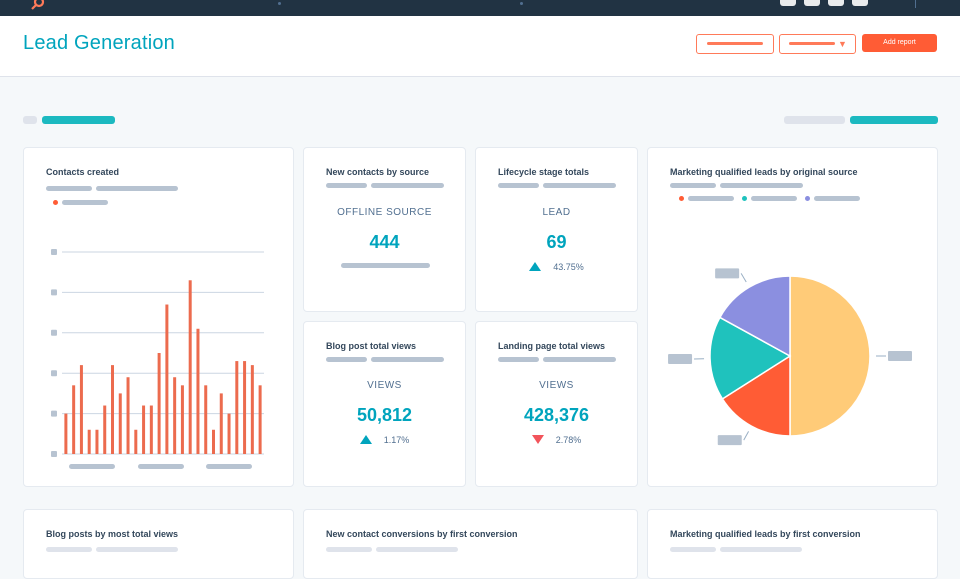 This screenshot has height=579, width=960. I want to click on sprocket-logo-icon, so click(38, 5).